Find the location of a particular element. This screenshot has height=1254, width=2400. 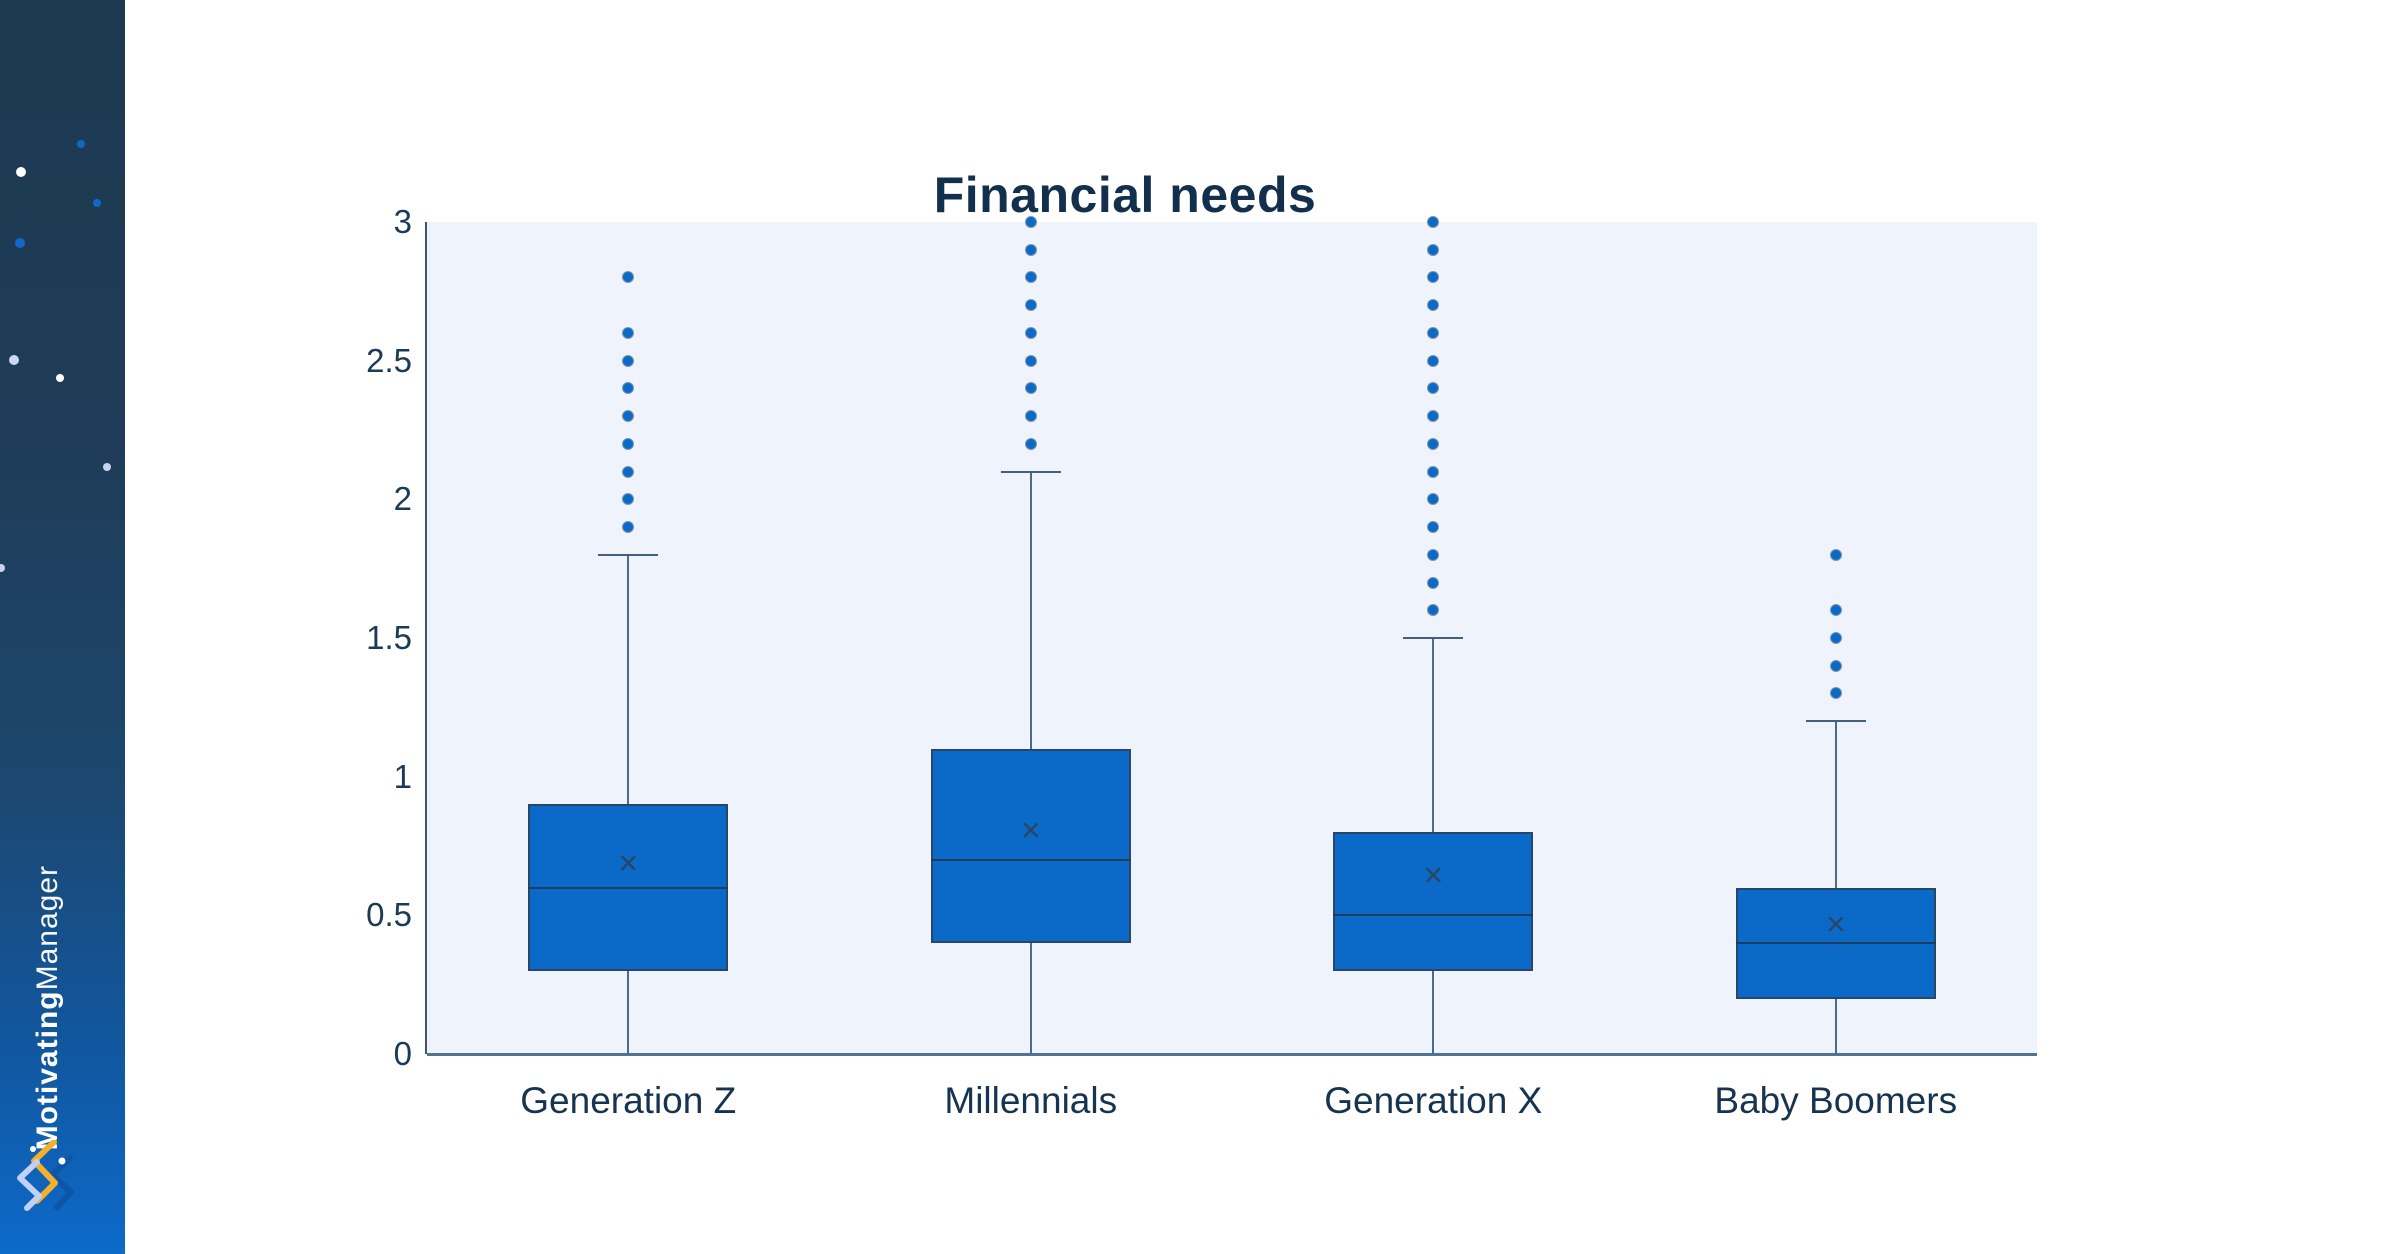

y-axis-tick-label: 2.5 is located at coordinates (389, 360).